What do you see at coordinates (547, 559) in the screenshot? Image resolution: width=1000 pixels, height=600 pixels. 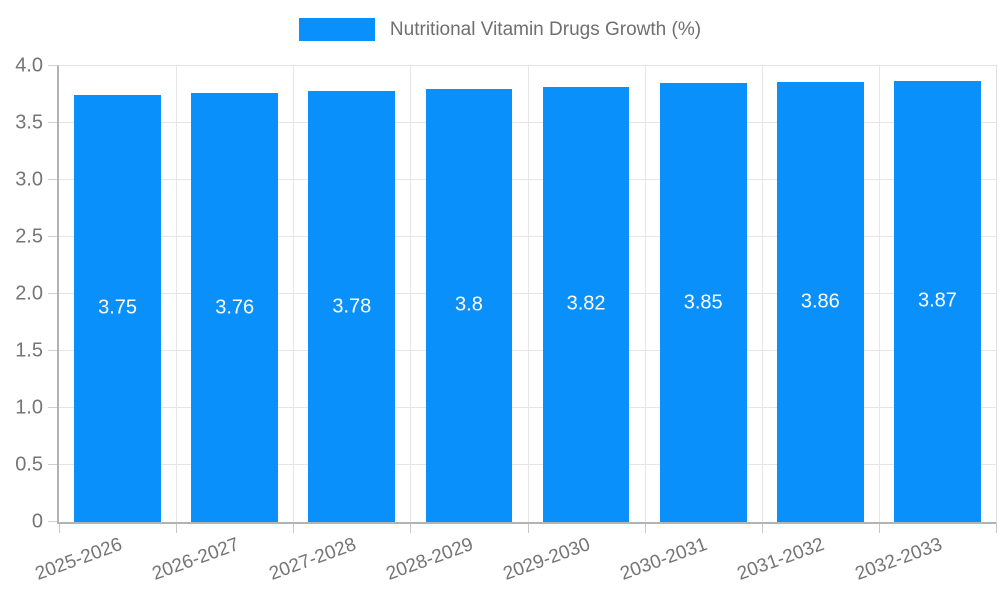 I see `x-axis-category-label: 2029-2030` at bounding box center [547, 559].